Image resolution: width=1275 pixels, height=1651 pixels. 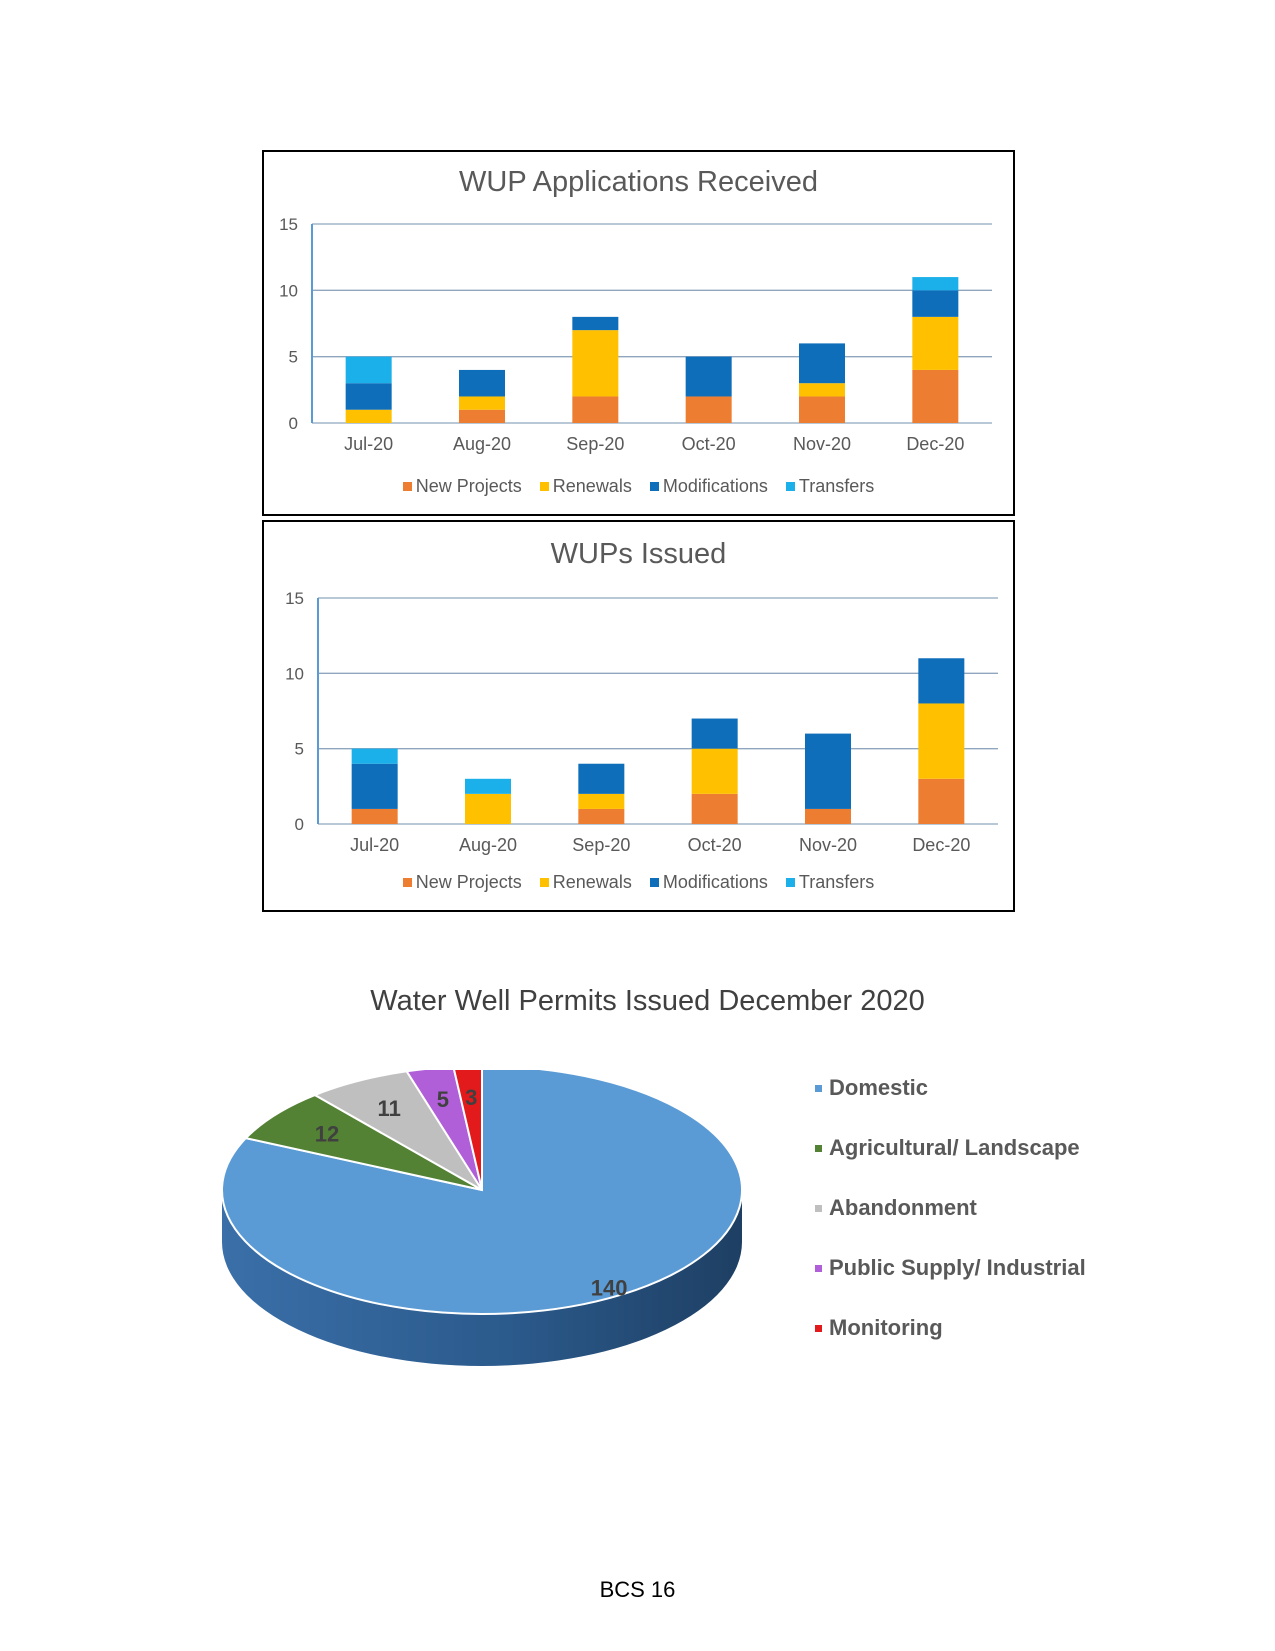 I want to click on pie-legend-item: Public Supply/ Industrial, so click(x=950, y=1285).